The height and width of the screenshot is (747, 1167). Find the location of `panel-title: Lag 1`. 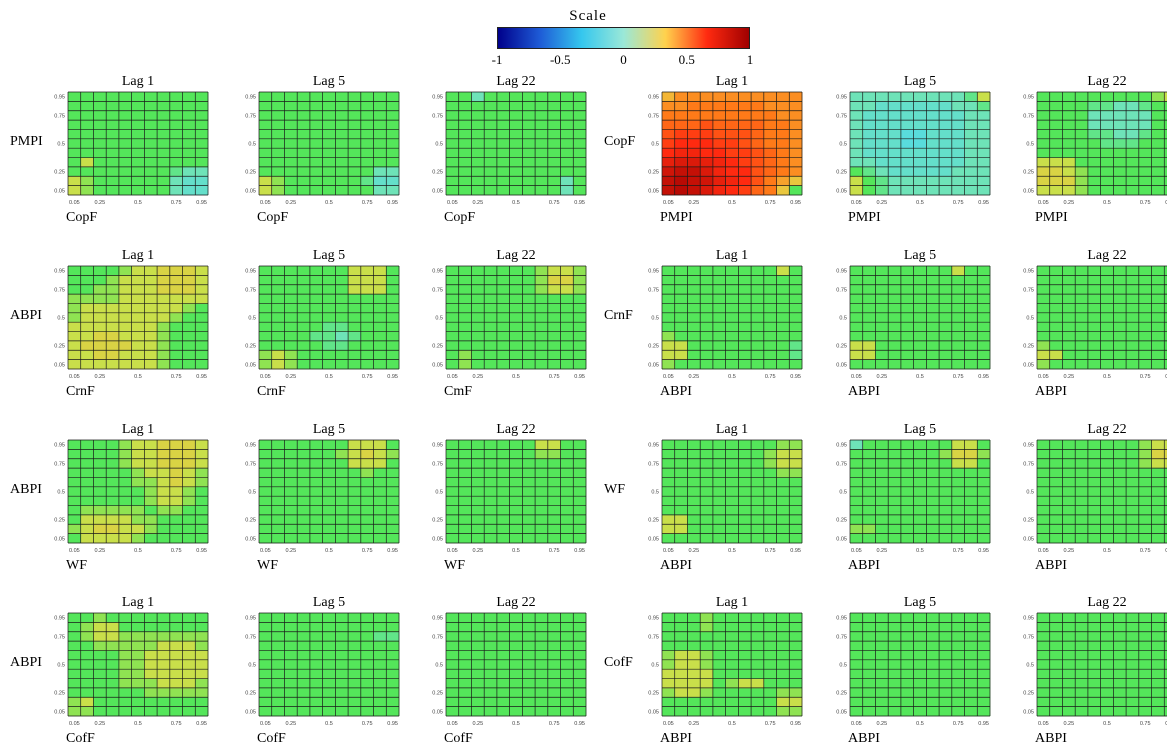

panel-title: Lag 1 is located at coordinates (732, 255).